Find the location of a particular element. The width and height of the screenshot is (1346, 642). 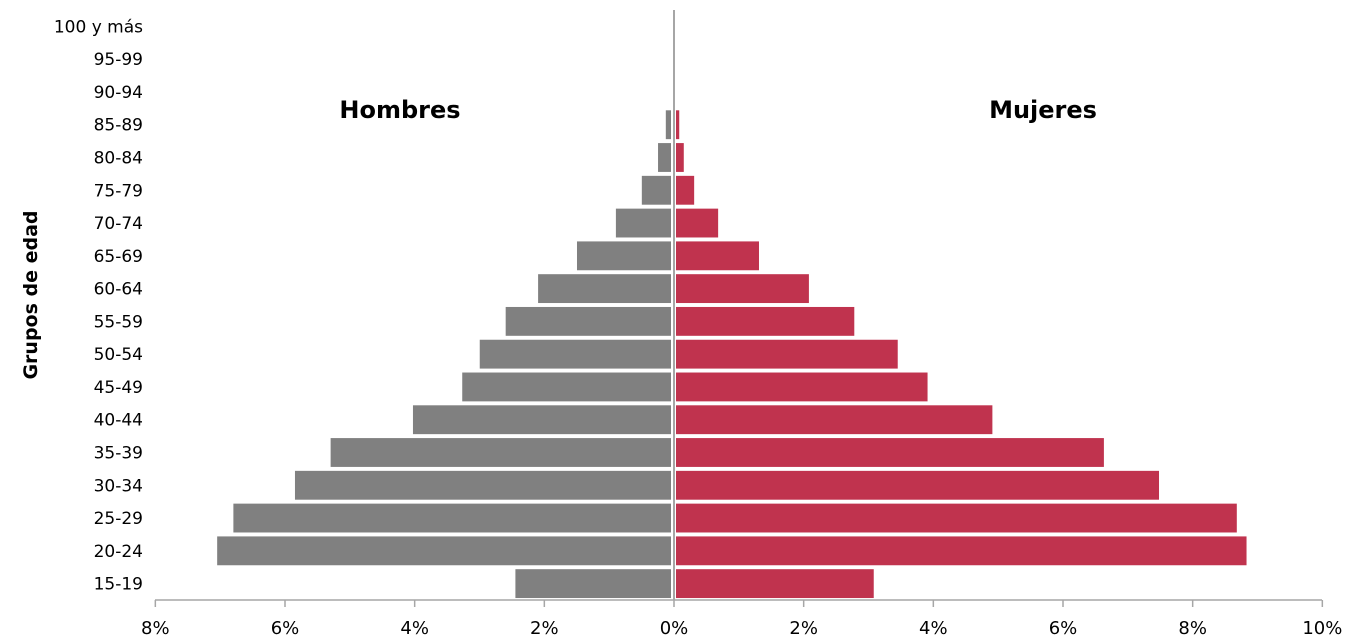

category-label: 50-54 is located at coordinates (118, 355).